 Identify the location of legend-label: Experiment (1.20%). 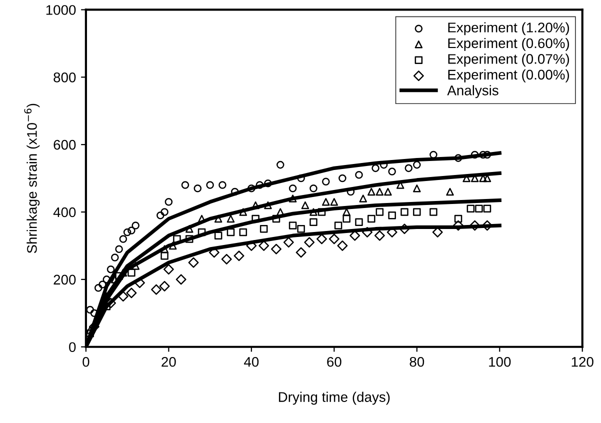
(509, 29).